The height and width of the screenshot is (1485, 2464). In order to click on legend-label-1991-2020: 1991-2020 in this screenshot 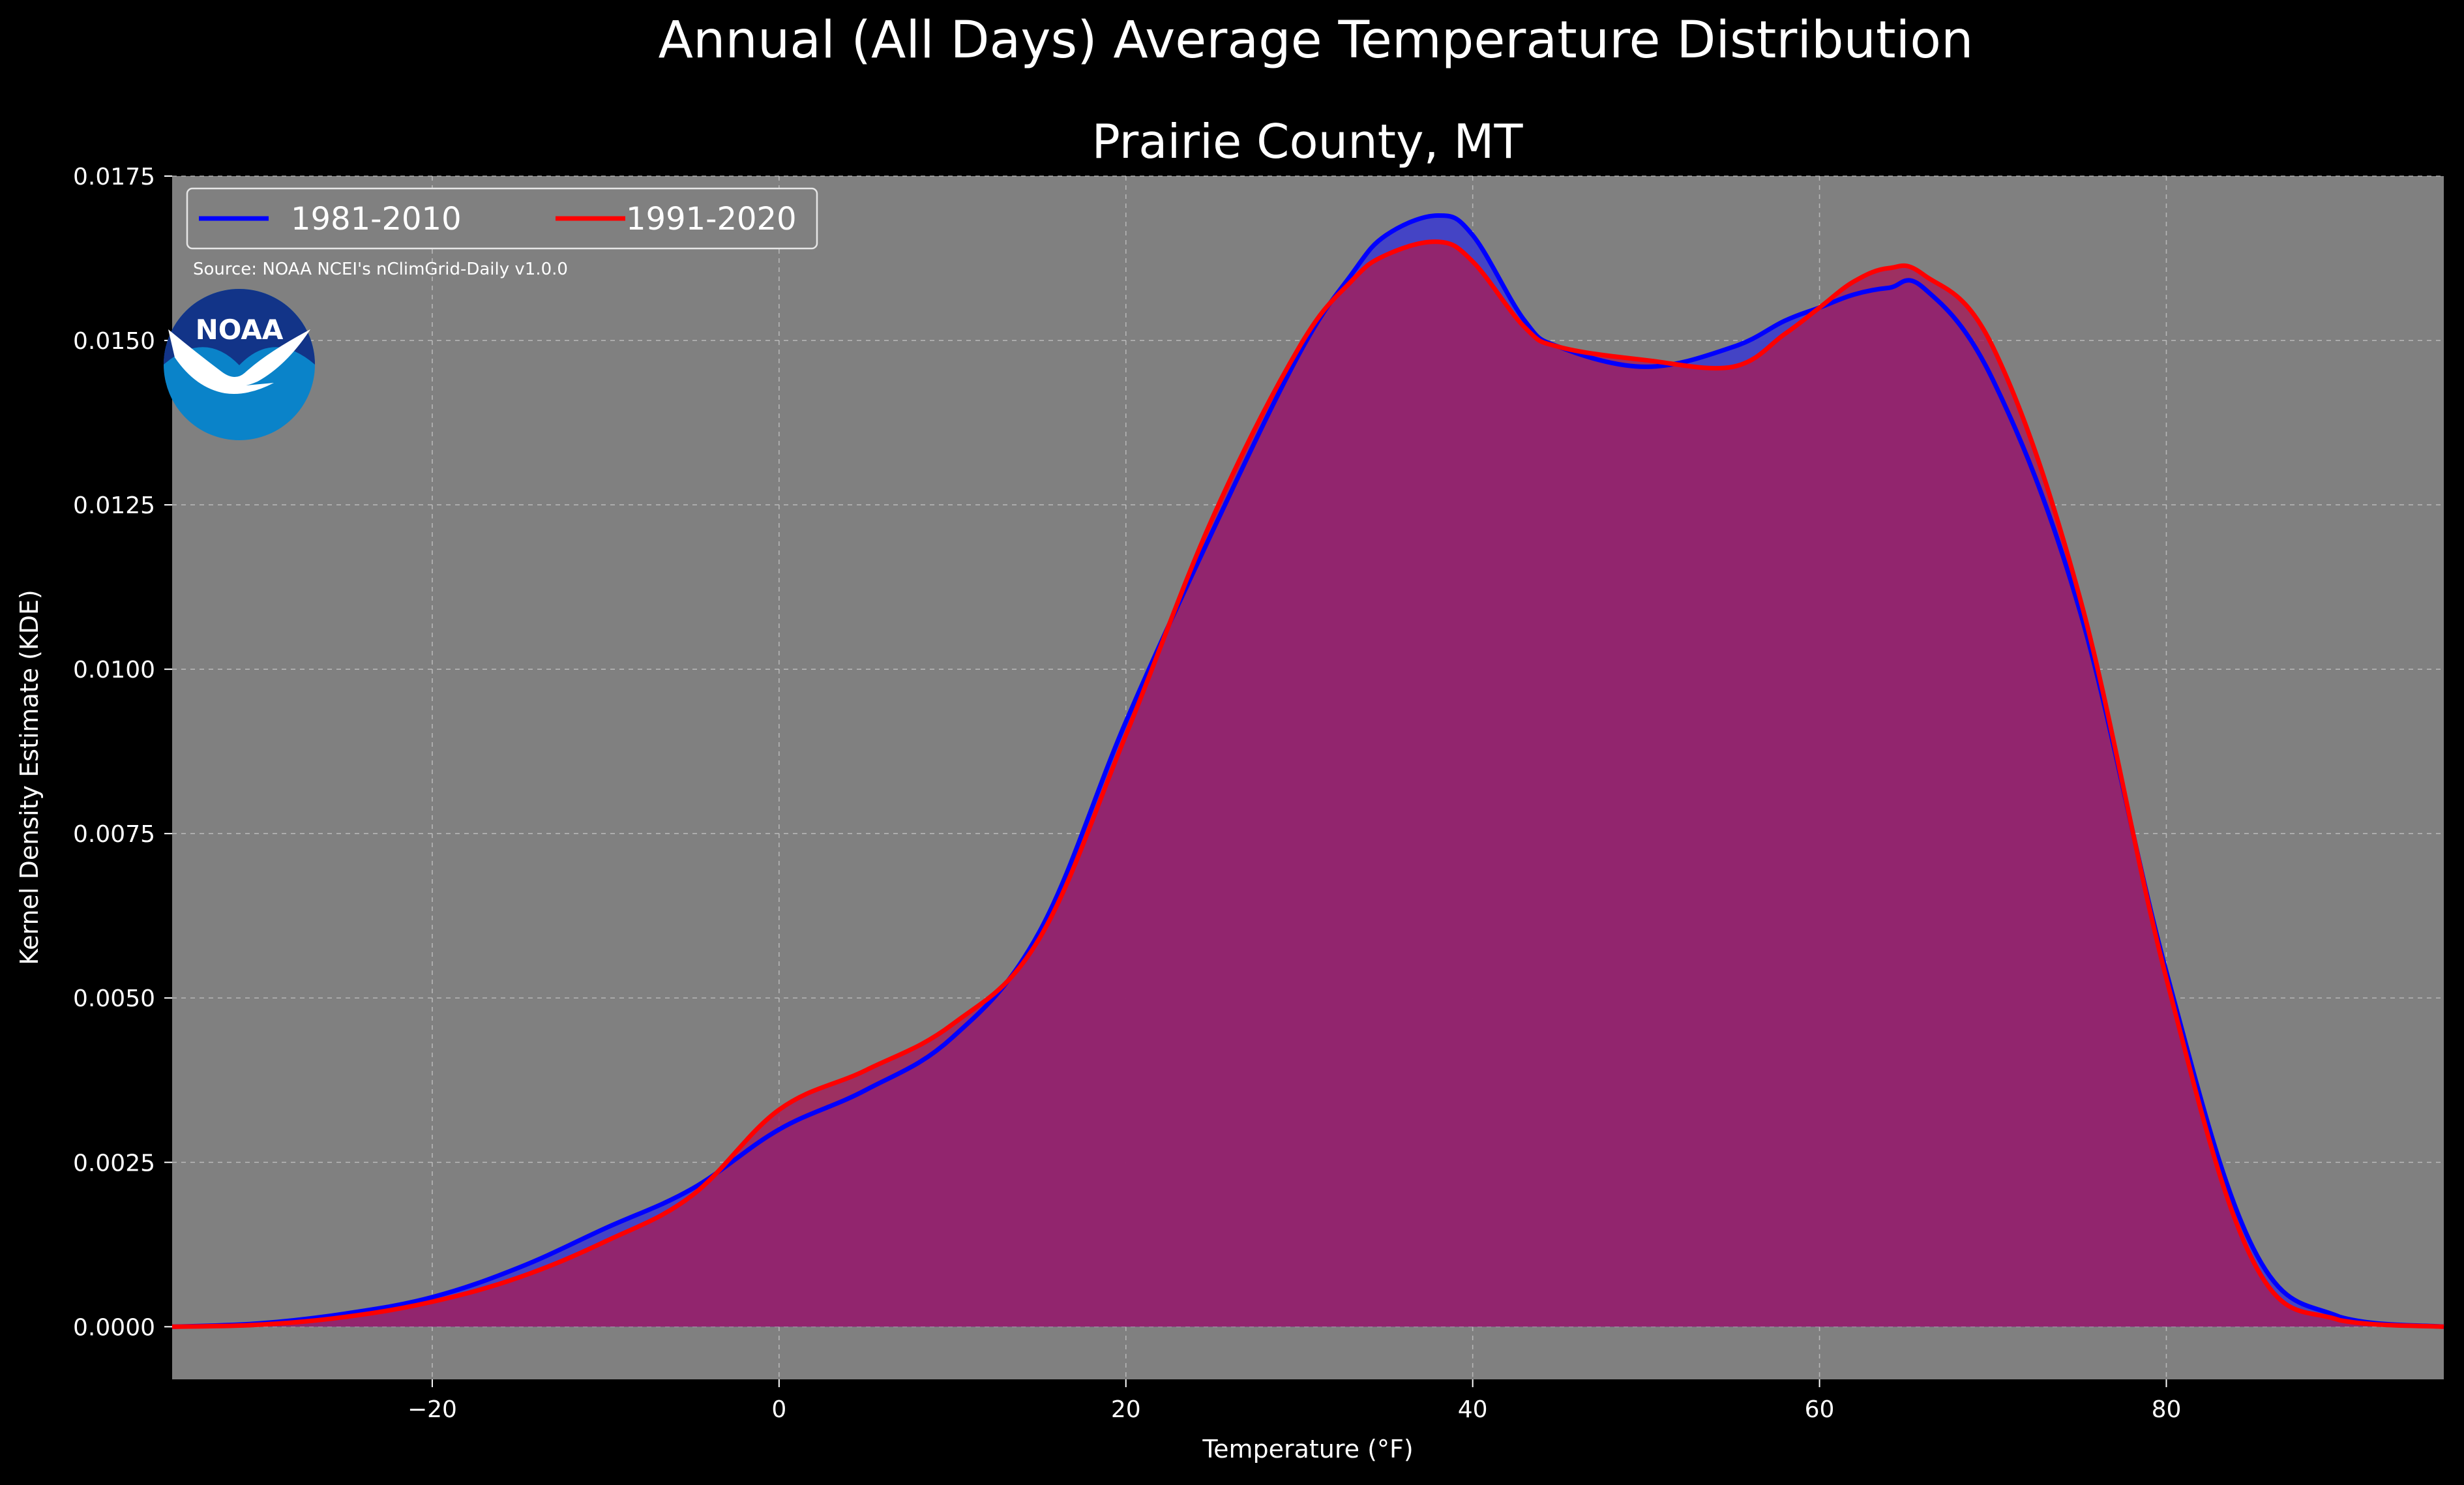, I will do `click(711, 219)`.